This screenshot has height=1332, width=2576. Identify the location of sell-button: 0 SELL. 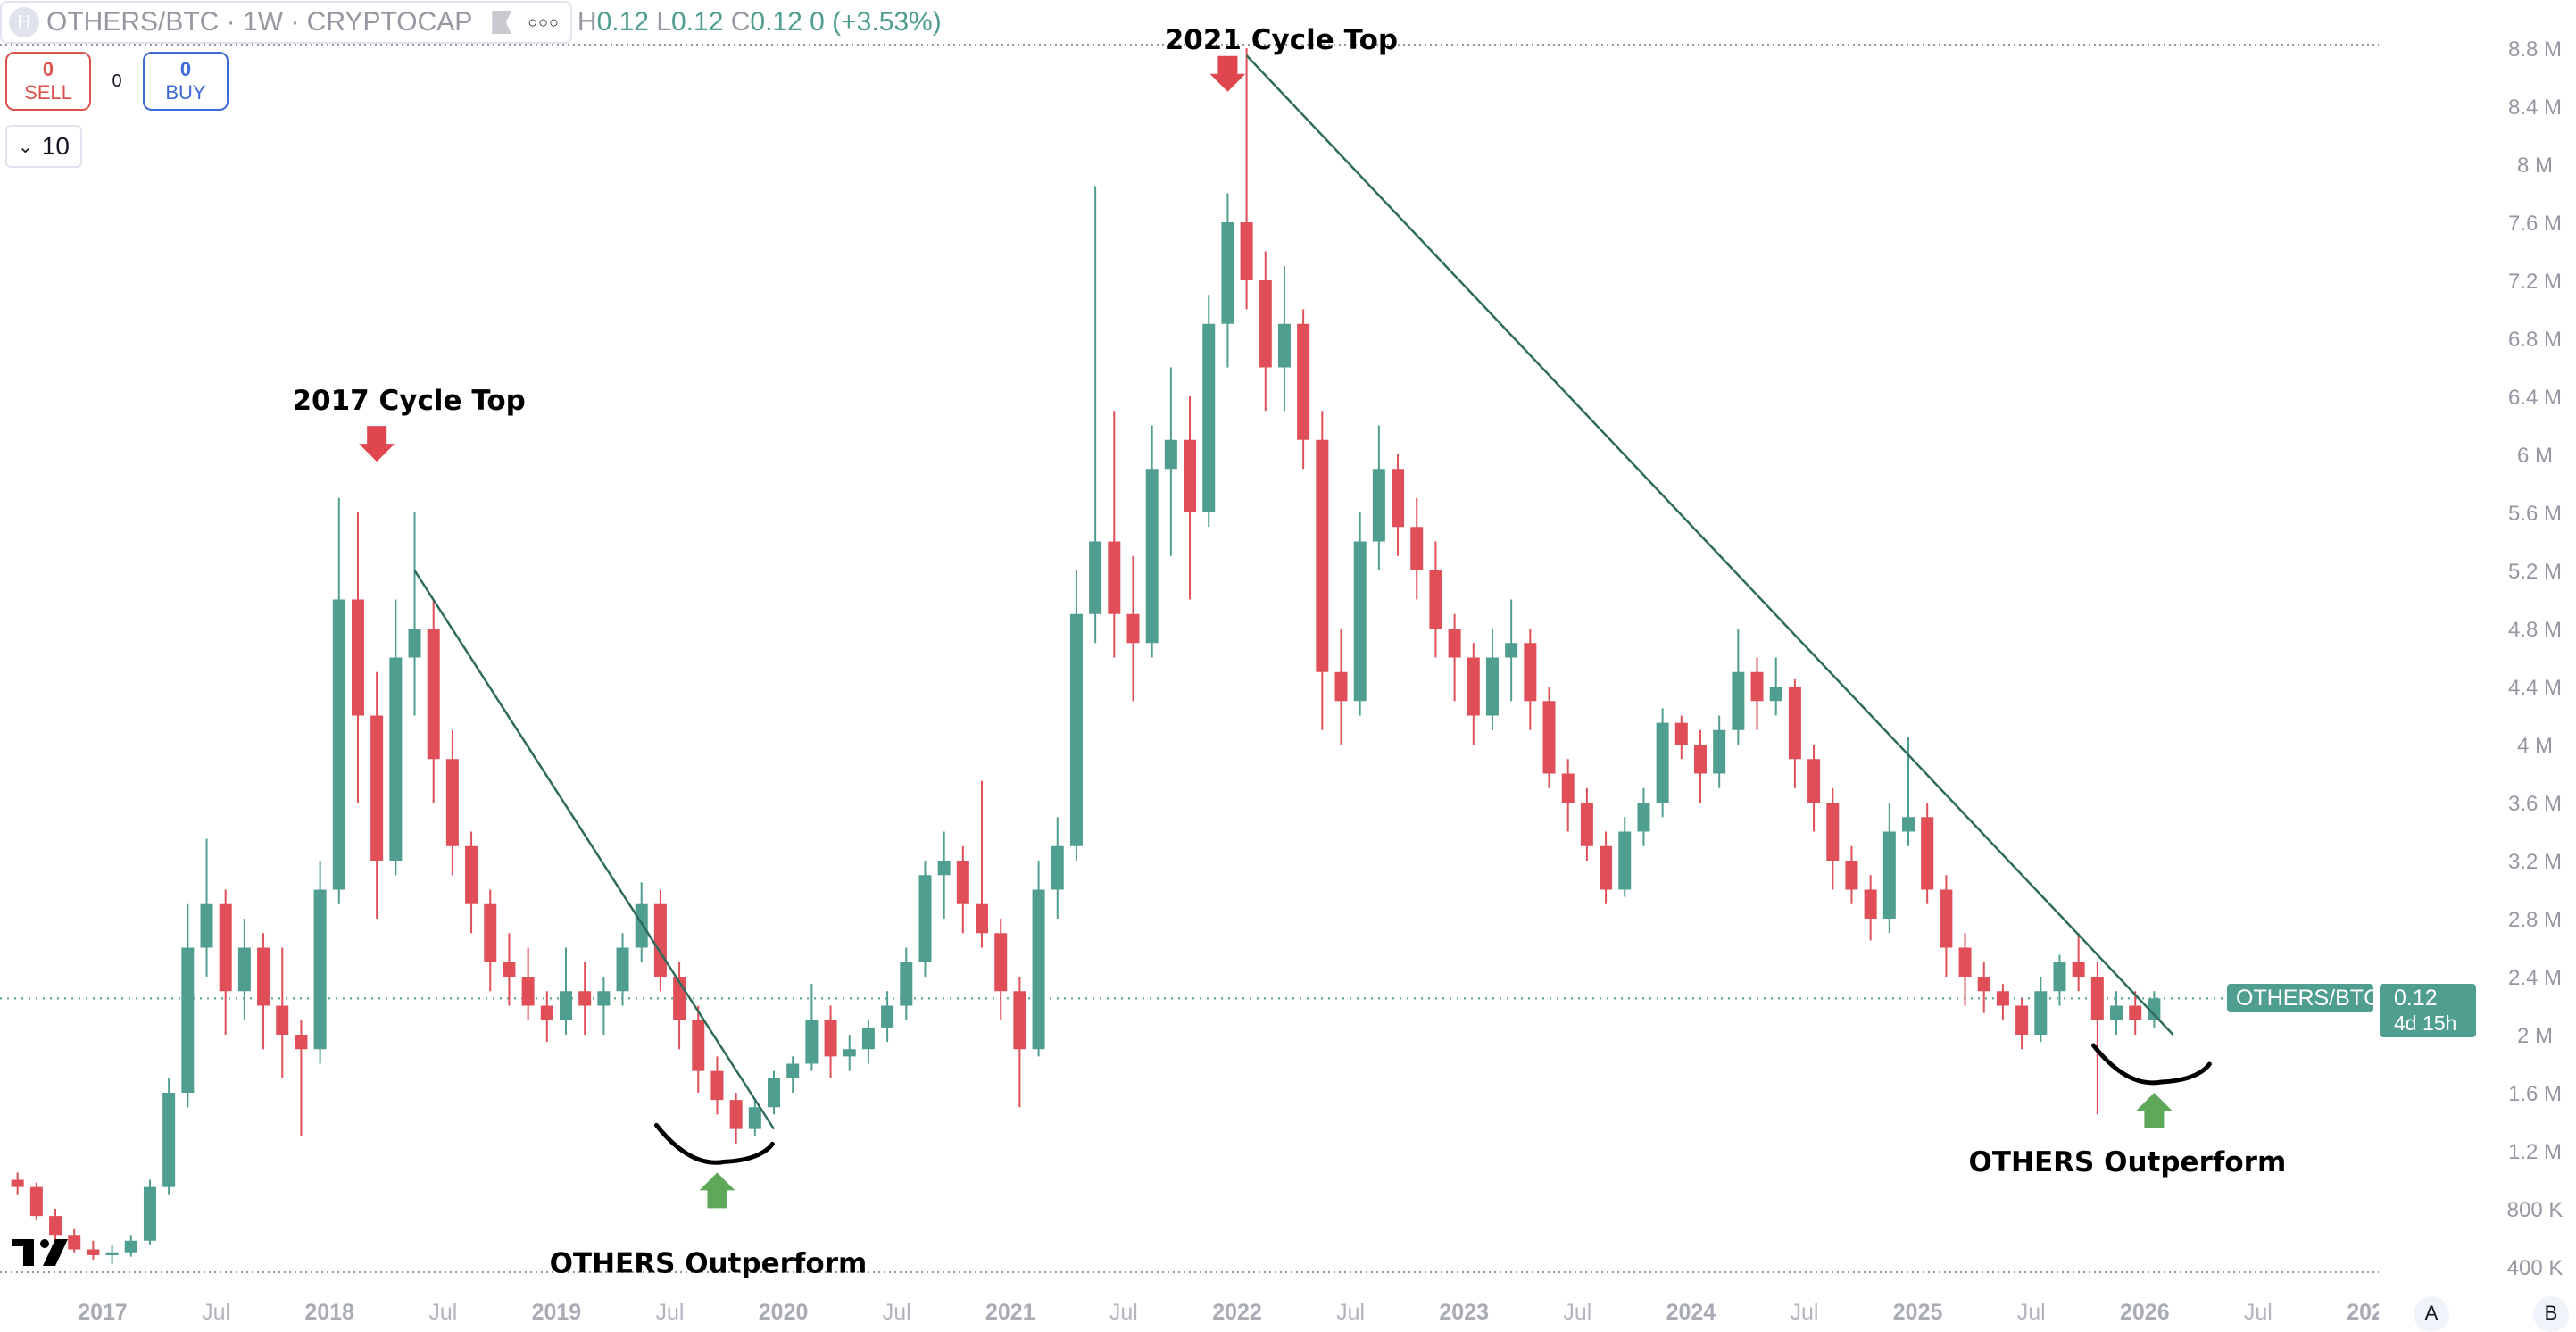
(48, 81).